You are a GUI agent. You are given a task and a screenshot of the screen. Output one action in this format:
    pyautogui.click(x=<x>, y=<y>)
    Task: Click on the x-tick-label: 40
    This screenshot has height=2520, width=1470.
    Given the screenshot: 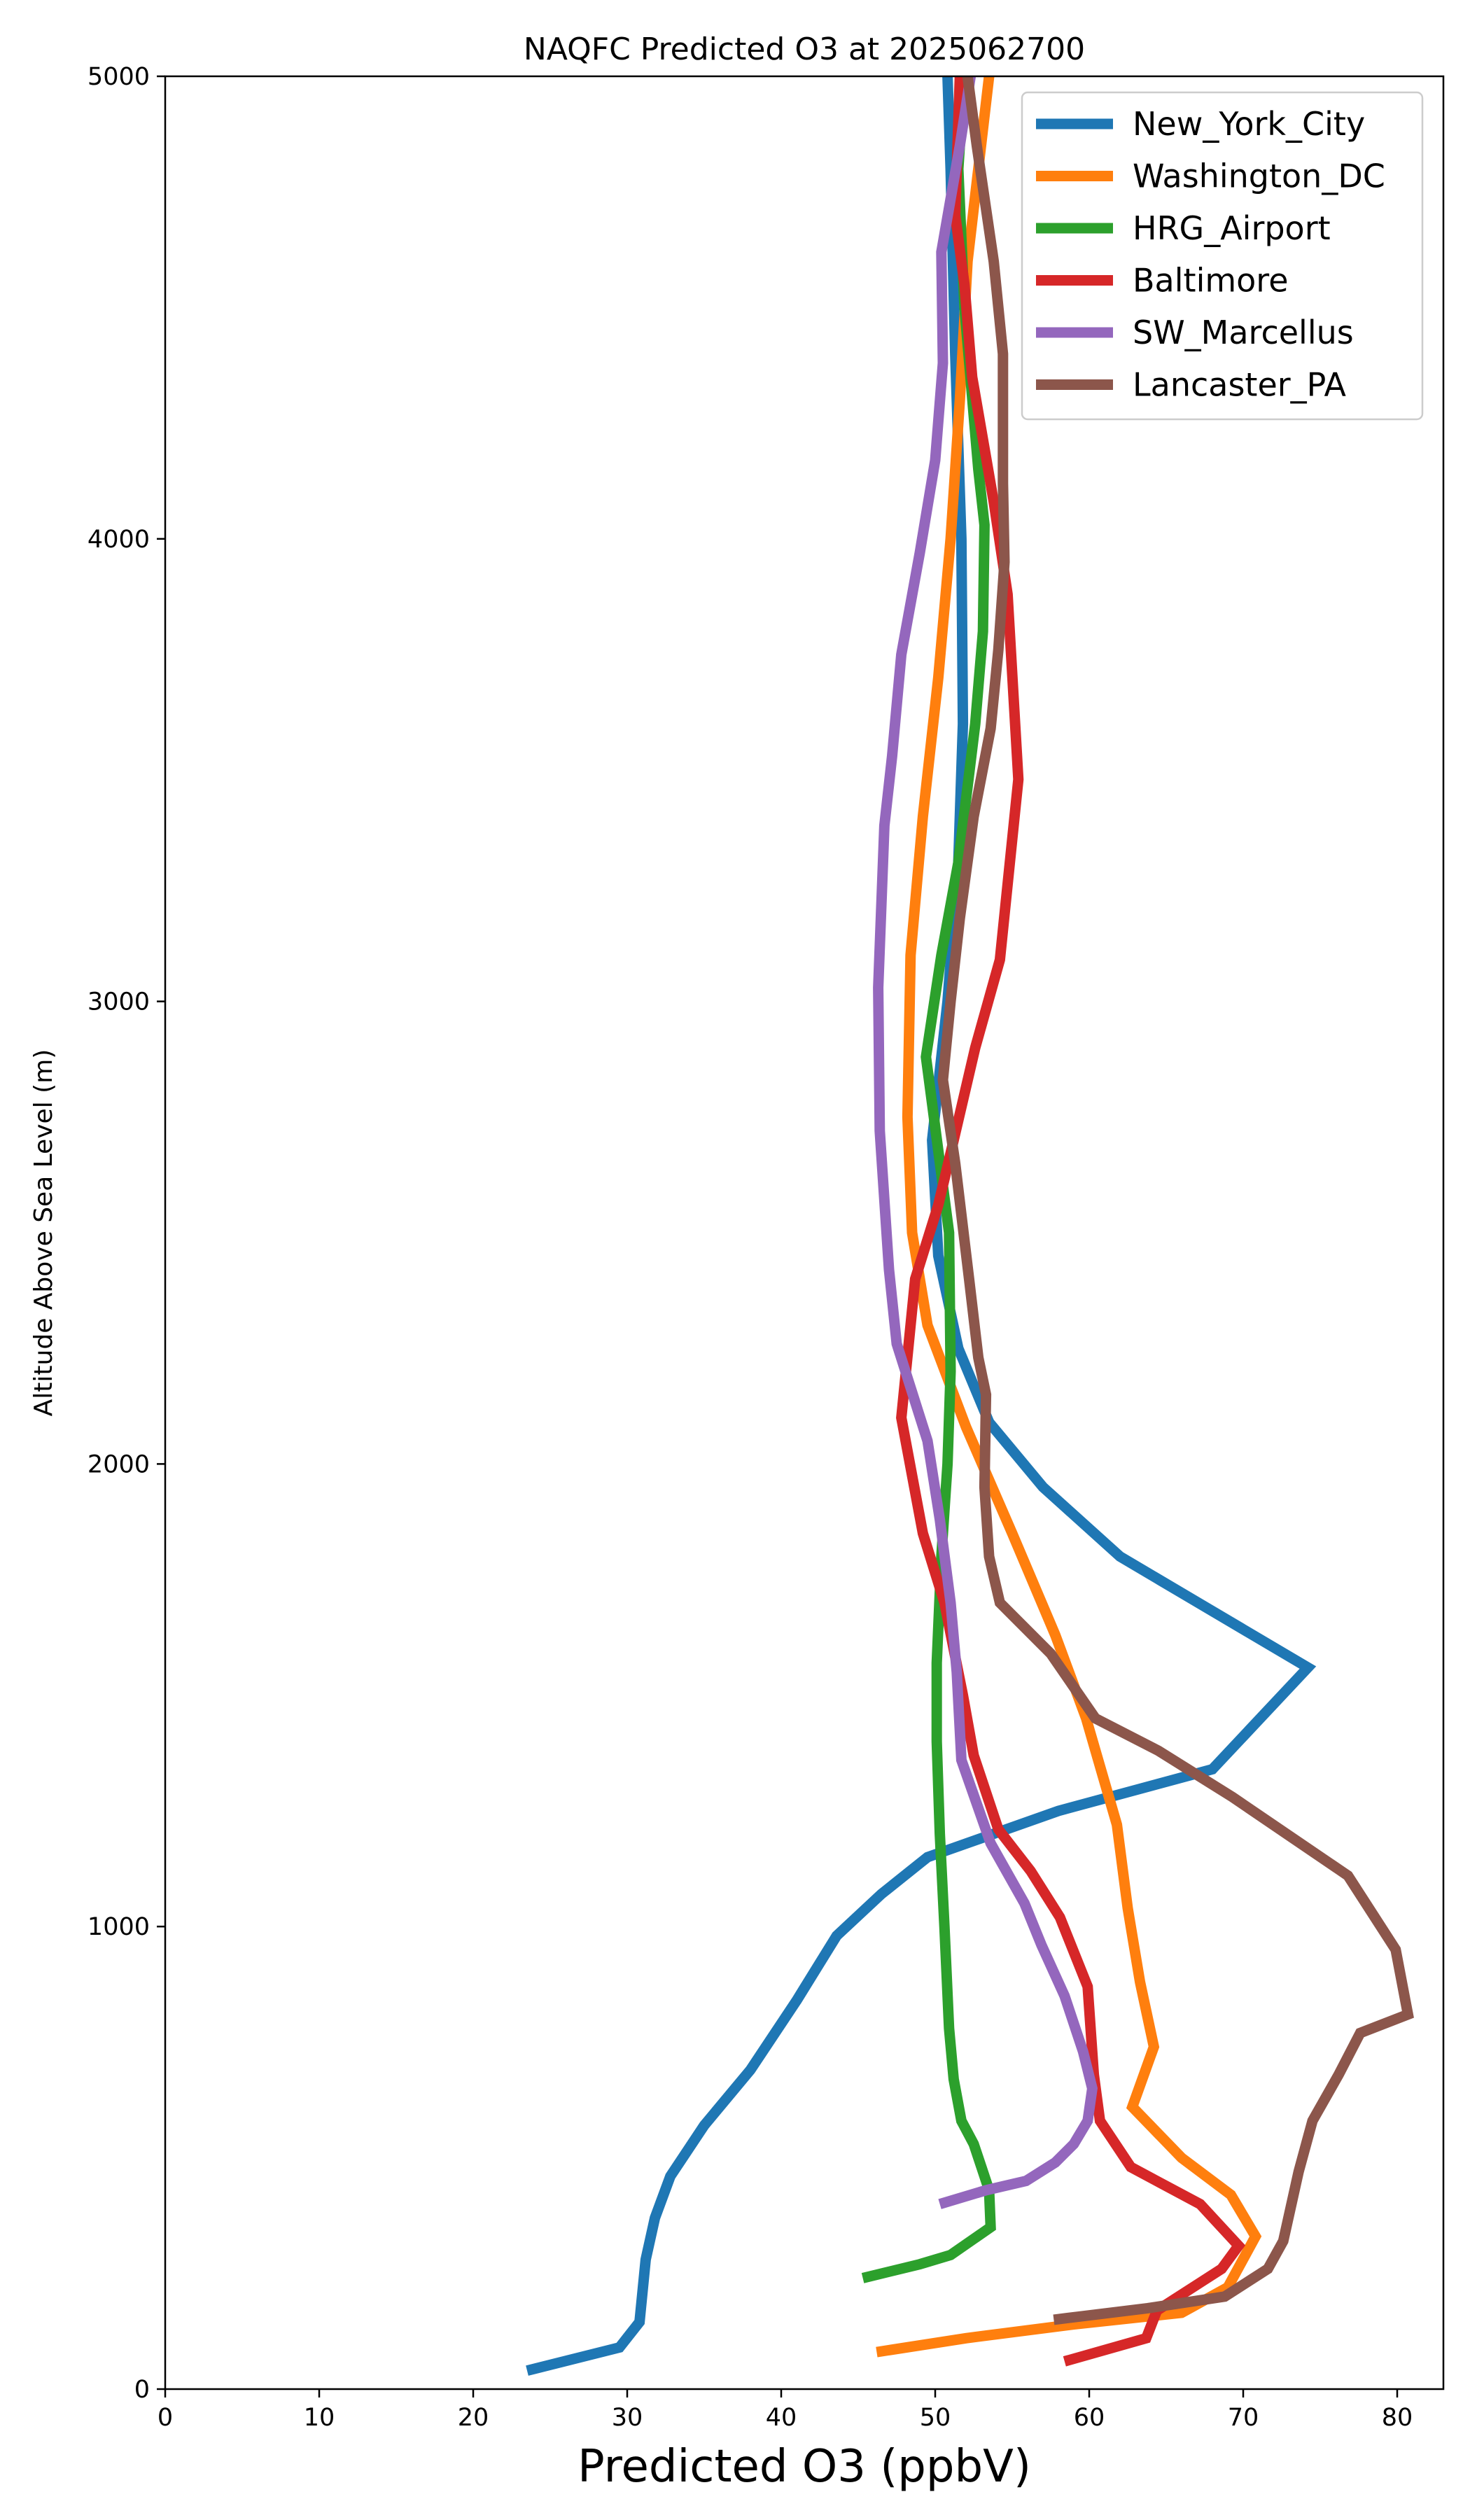 What is the action you would take?
    pyautogui.click(x=781, y=2418)
    